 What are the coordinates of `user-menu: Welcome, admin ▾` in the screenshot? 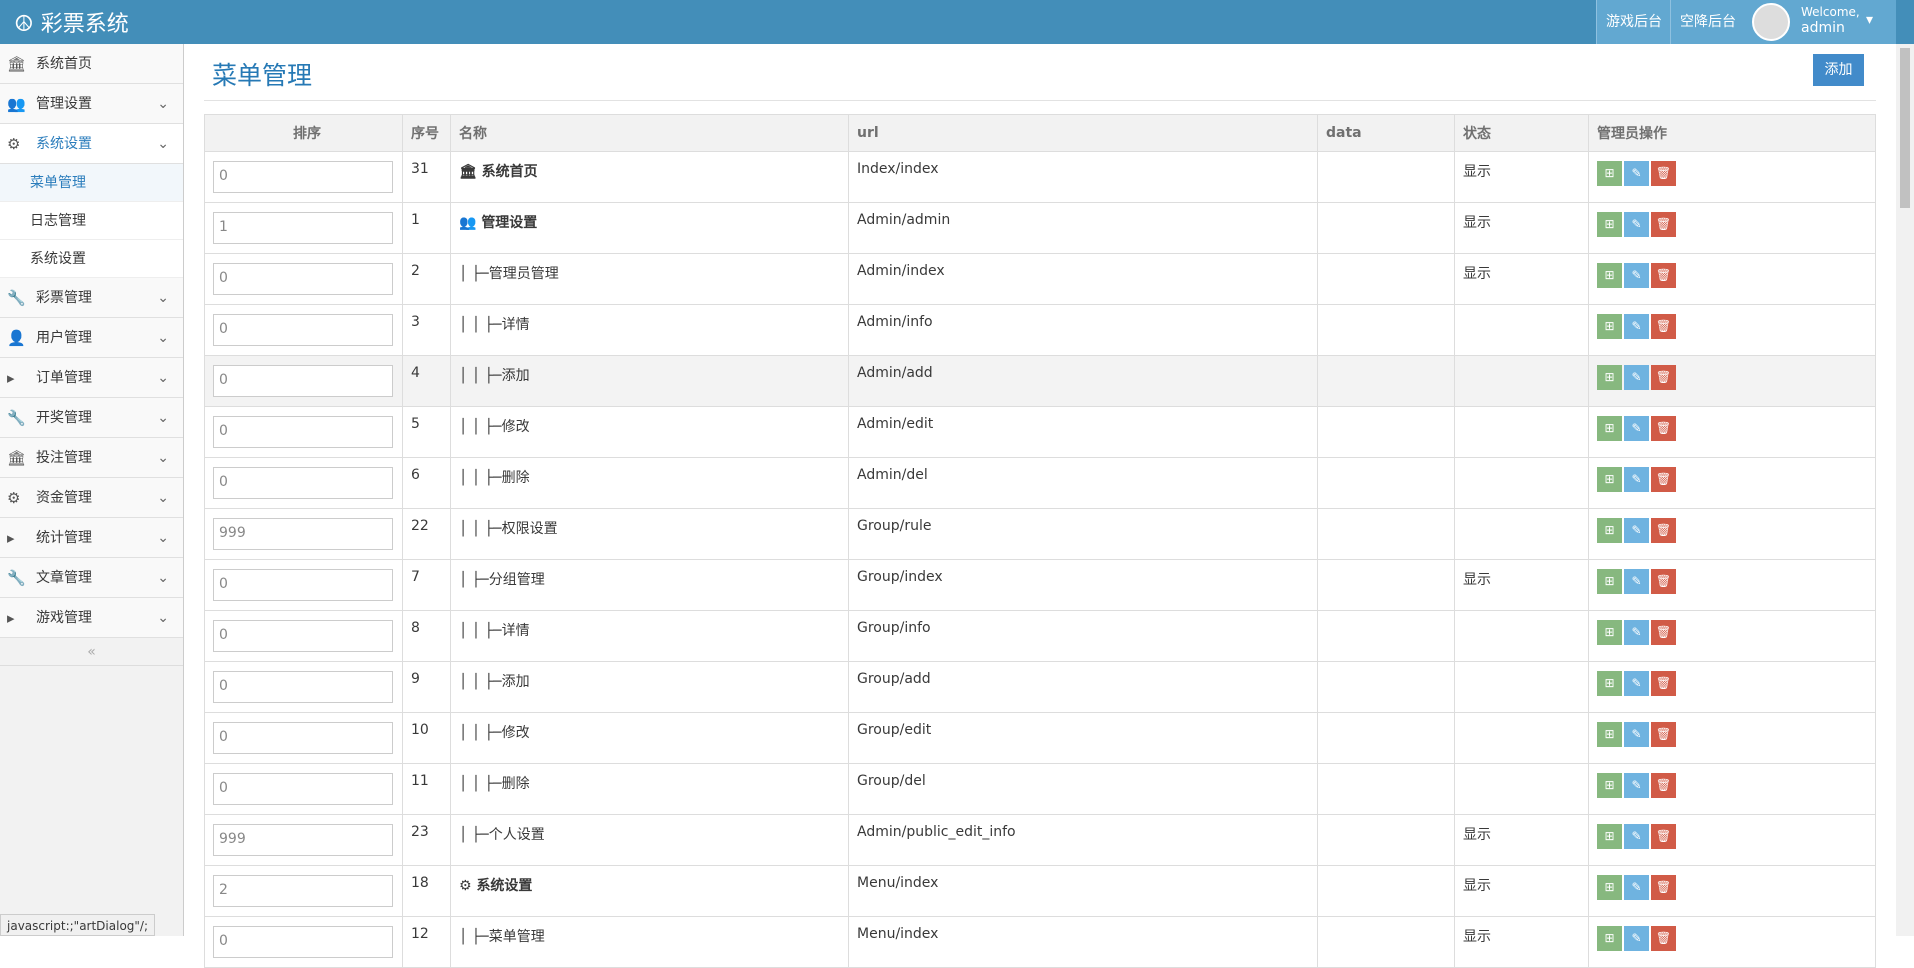 It's located at (1820, 22).